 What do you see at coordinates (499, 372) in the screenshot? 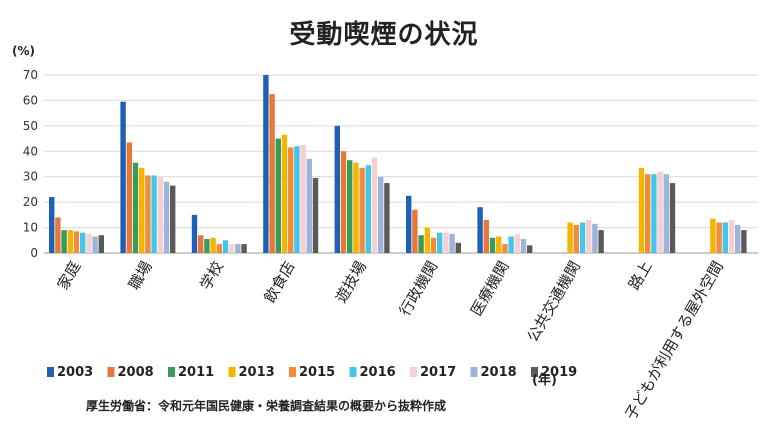
I see `legend-label: 2018` at bounding box center [499, 372].